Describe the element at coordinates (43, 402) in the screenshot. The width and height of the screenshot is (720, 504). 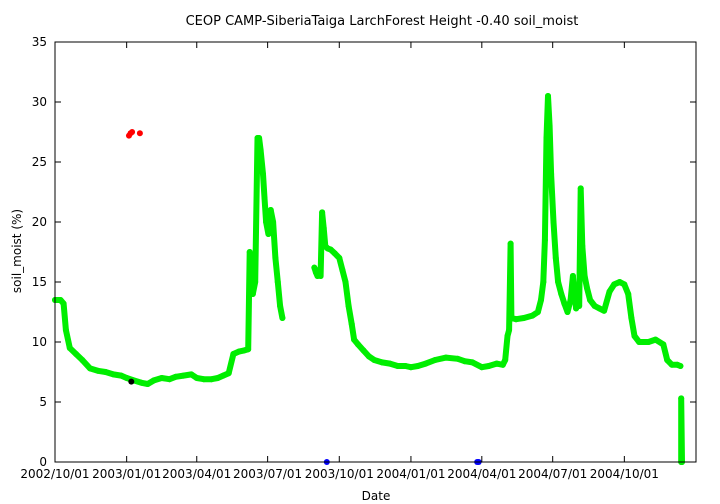
I see `y-tick-label: 5` at that location.